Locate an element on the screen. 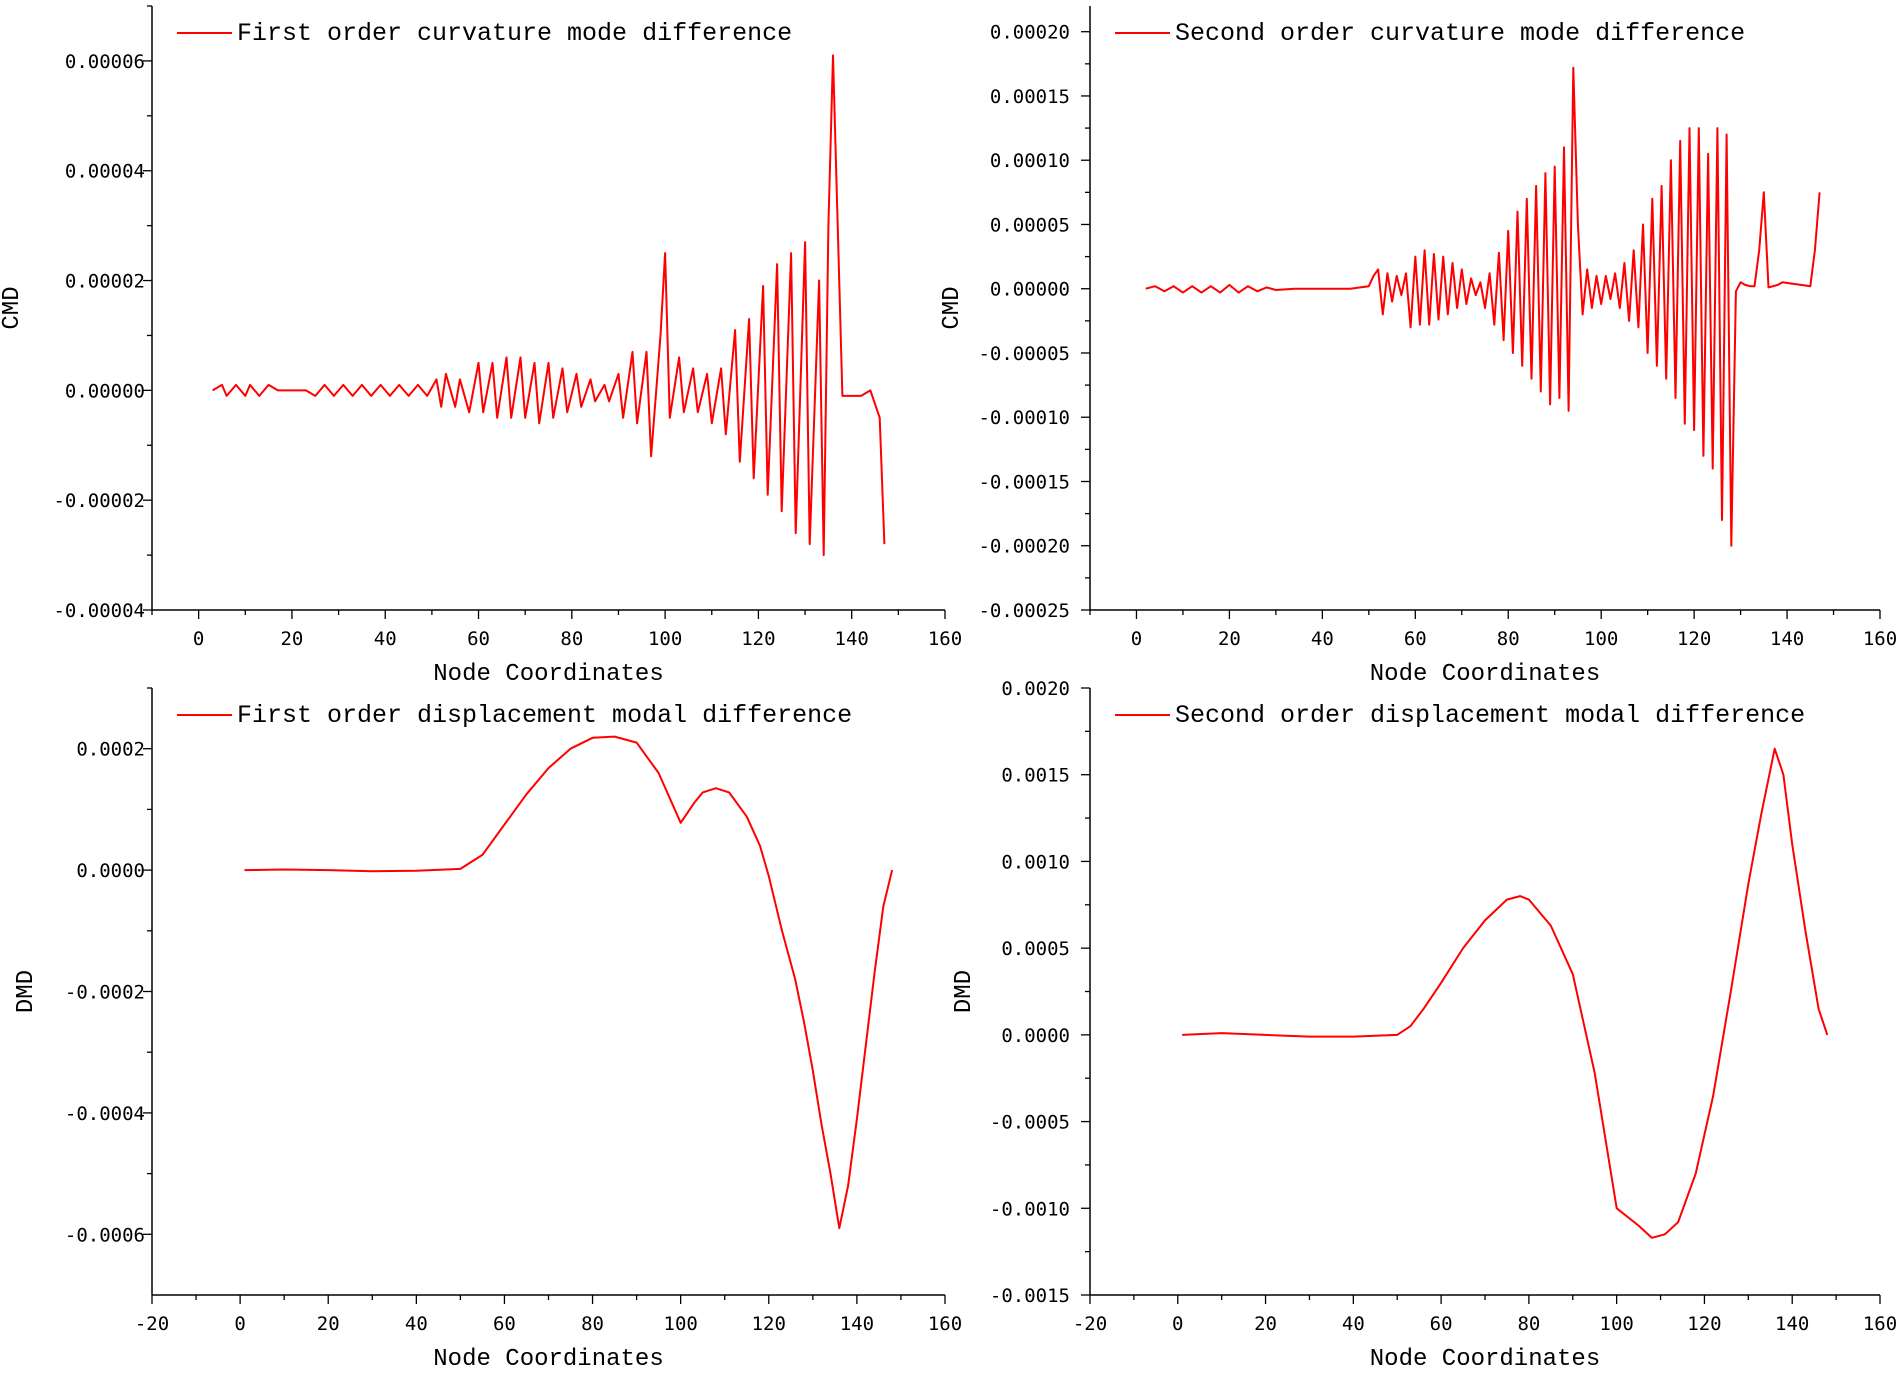 The height and width of the screenshot is (1375, 1900). y-tick-label: 0.0020 is located at coordinates (1035, 689).